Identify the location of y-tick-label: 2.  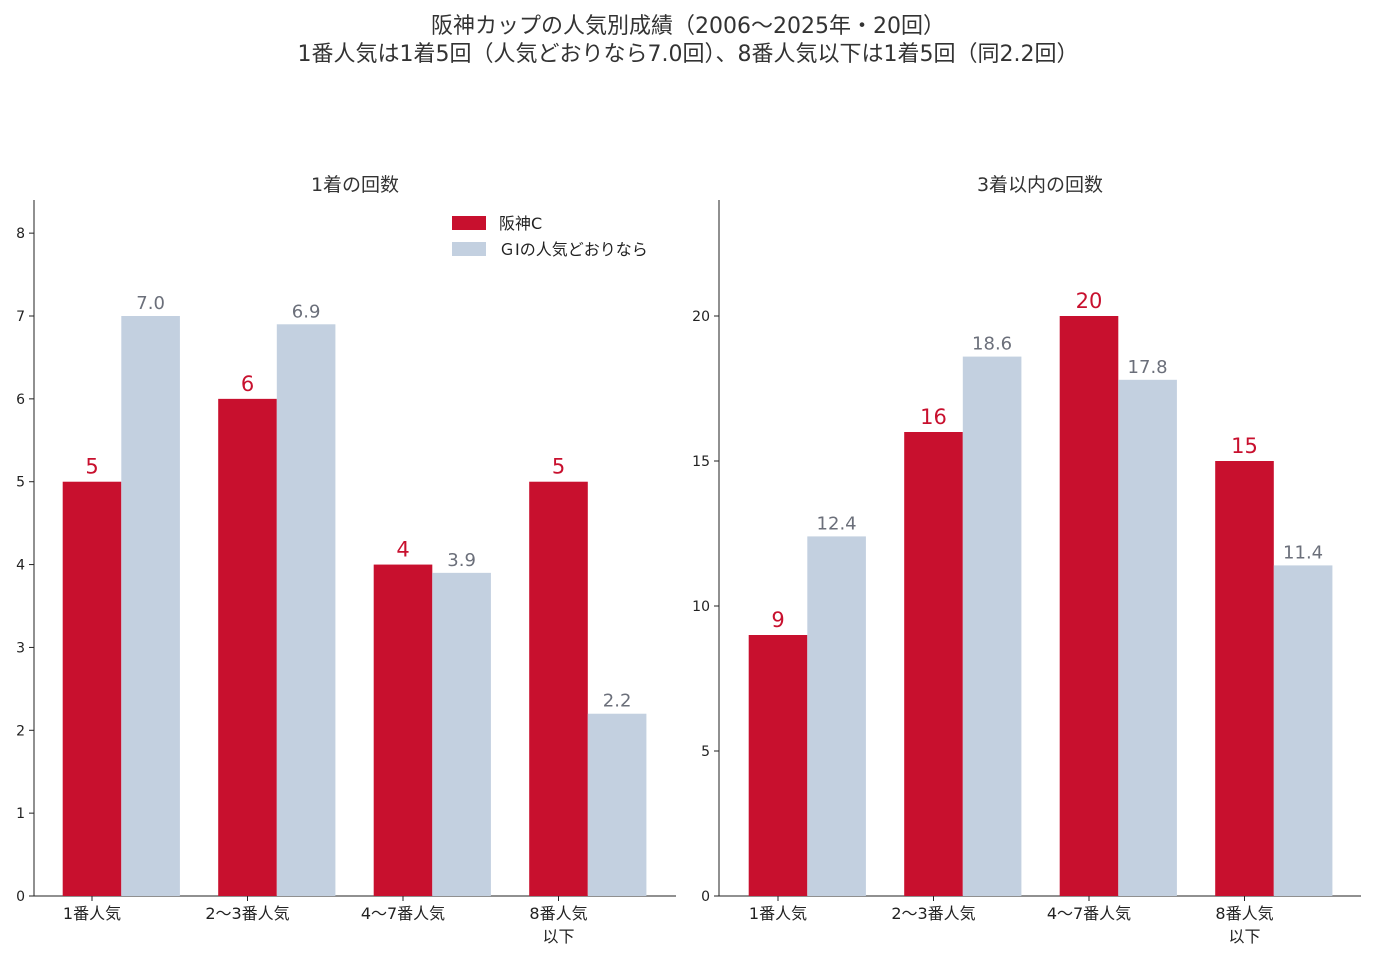
(20, 731).